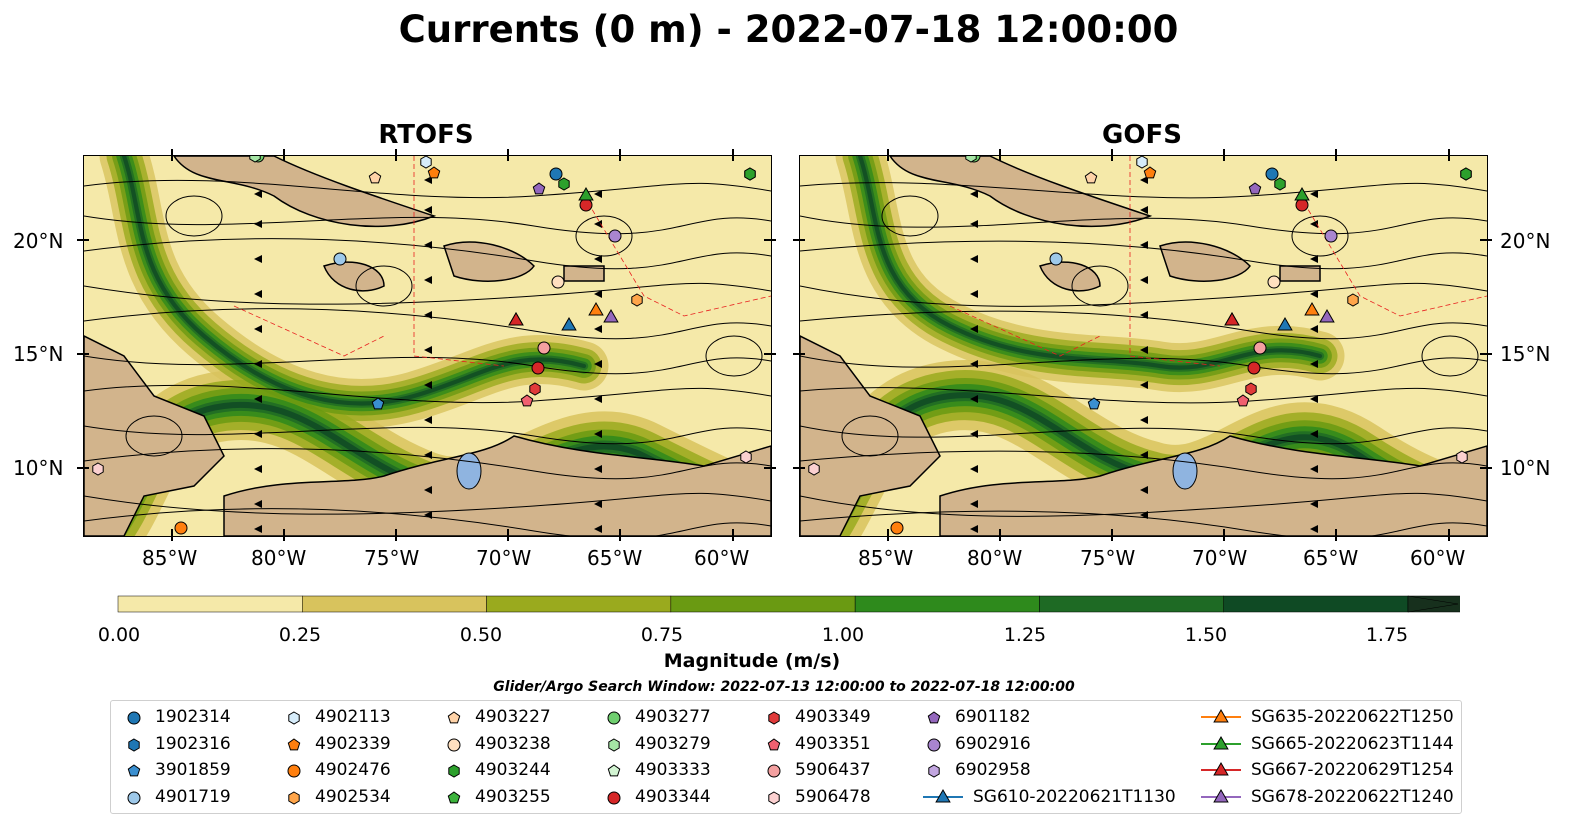  I want to click on legend-item: 4903344, so click(657, 797).